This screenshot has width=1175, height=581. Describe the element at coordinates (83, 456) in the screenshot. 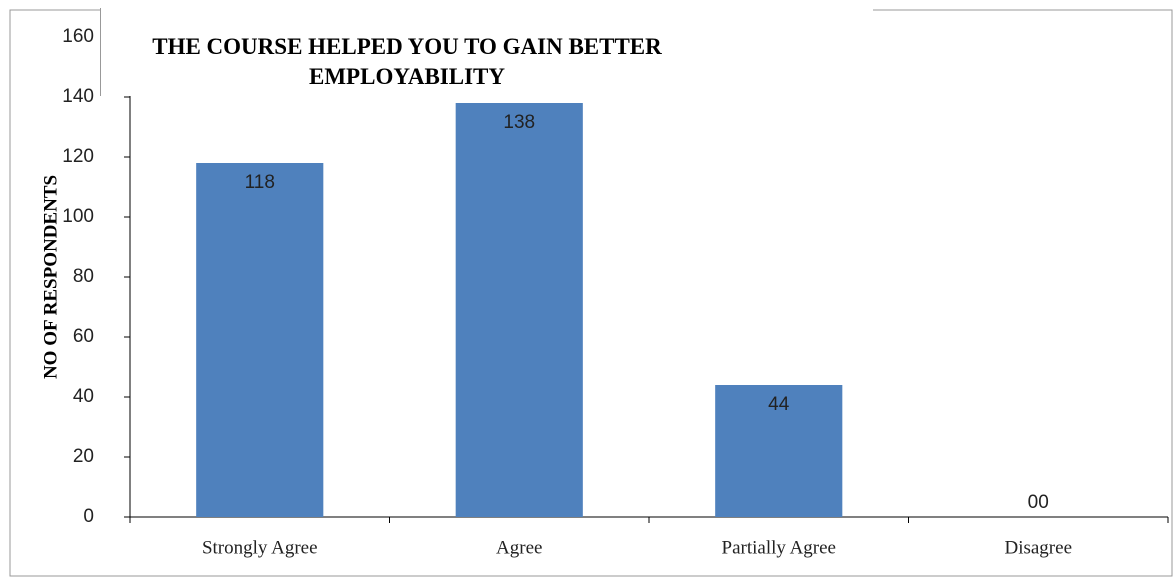

I see `y-tick-label: 20` at that location.